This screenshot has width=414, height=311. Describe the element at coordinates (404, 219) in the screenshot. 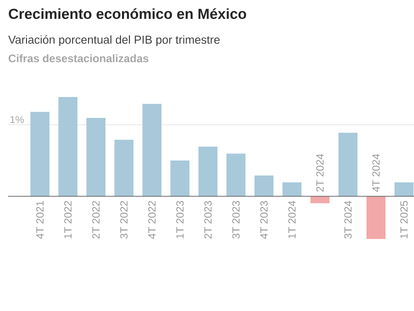

I see `x-tick-label: 1T 2025` at that location.